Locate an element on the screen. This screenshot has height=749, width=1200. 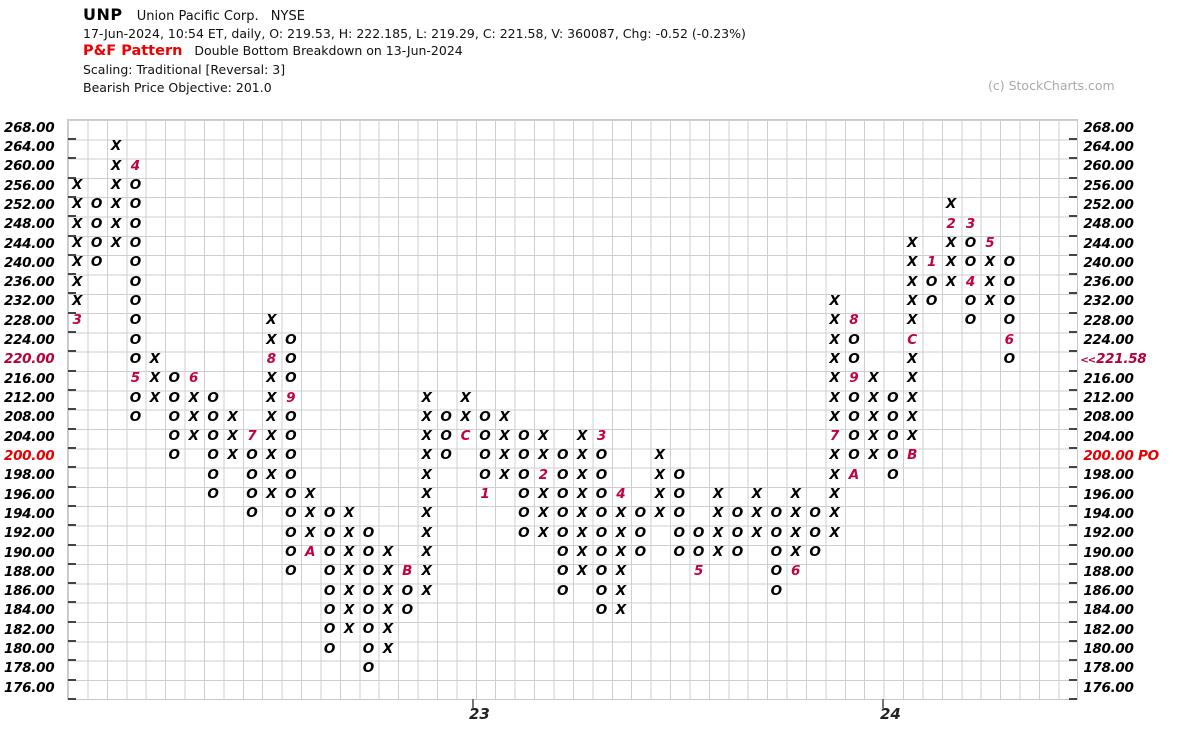
price-label-left: 208.00 is located at coordinates (29, 417).